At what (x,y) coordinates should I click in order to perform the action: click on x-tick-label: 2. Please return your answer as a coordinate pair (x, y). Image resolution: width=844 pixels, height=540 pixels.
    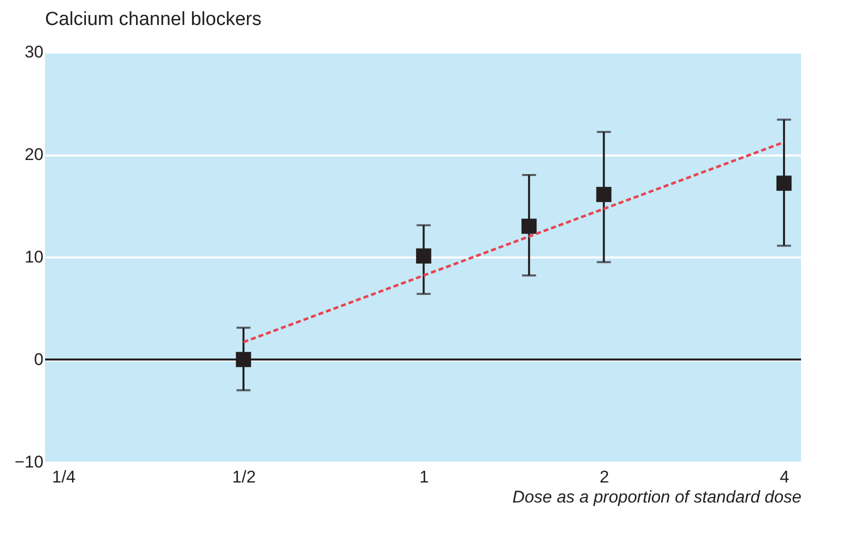
    Looking at the image, I should click on (605, 477).